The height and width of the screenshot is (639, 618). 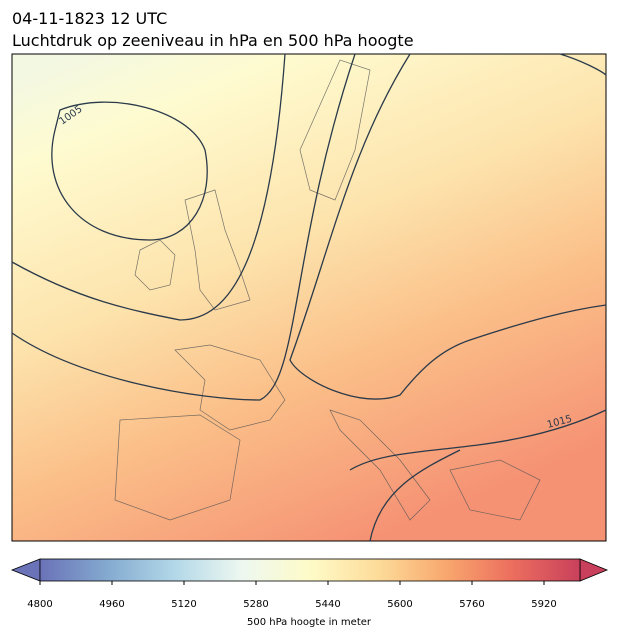 What do you see at coordinates (543, 604) in the screenshot?
I see `colorbar-tick-label: 5920` at bounding box center [543, 604].